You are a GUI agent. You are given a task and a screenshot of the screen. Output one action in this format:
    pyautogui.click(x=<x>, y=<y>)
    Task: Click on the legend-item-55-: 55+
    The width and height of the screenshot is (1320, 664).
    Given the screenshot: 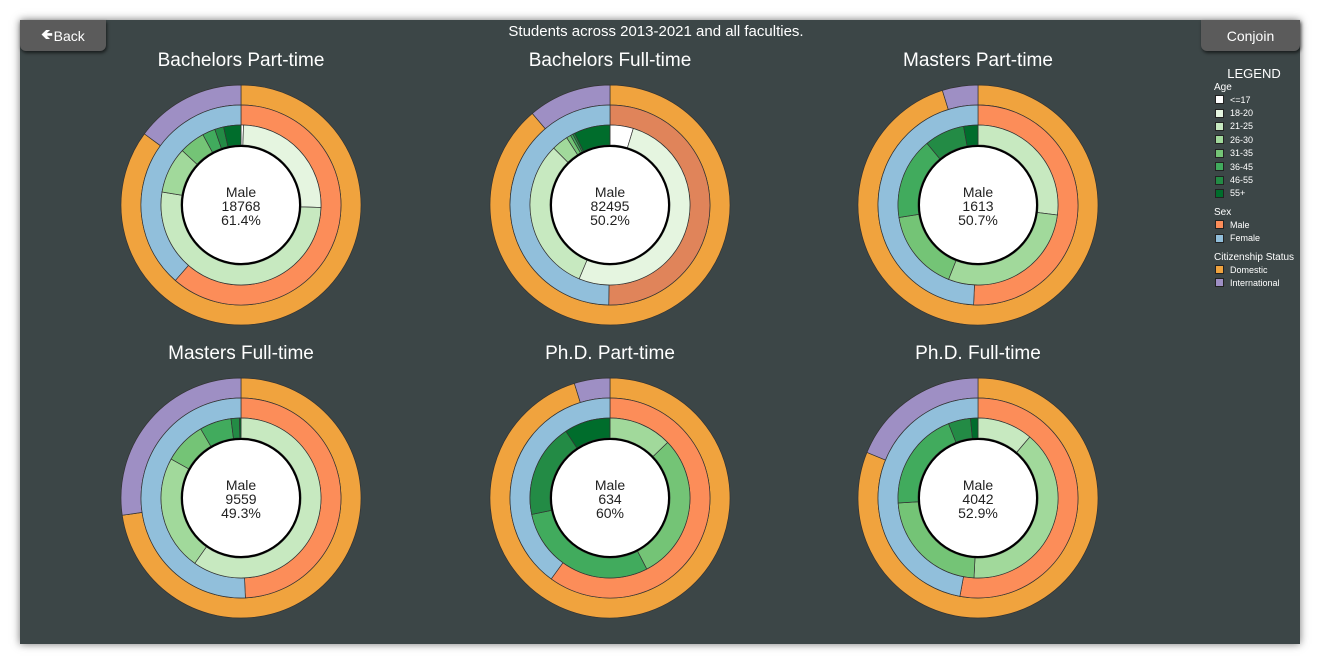 What is the action you would take?
    pyautogui.click(x=1259, y=193)
    